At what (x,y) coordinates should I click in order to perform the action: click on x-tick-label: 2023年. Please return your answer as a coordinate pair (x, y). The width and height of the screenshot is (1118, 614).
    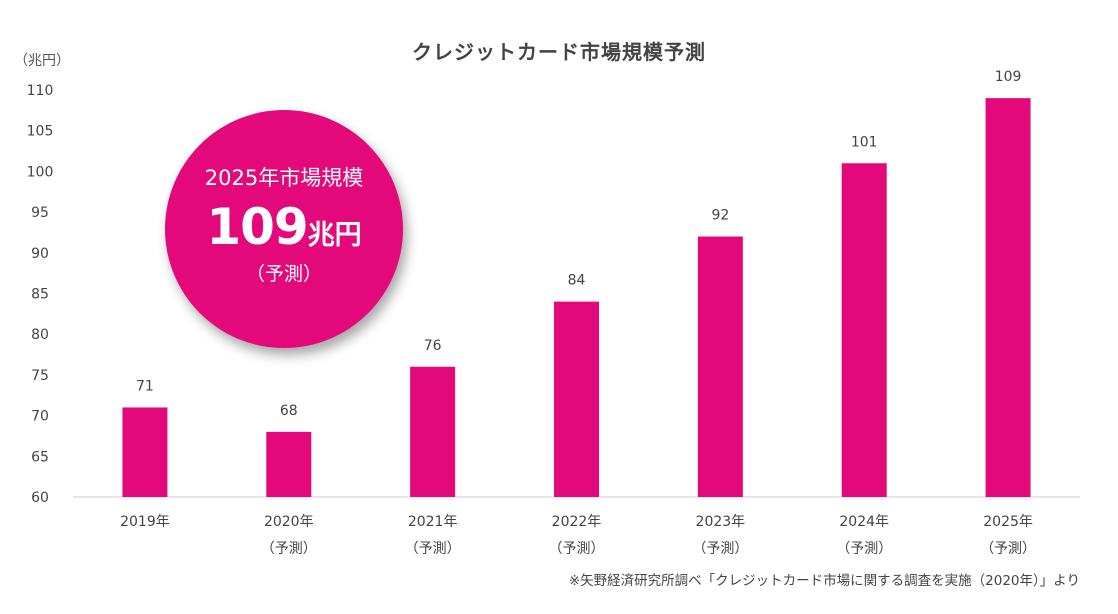
    Looking at the image, I should click on (721, 522).